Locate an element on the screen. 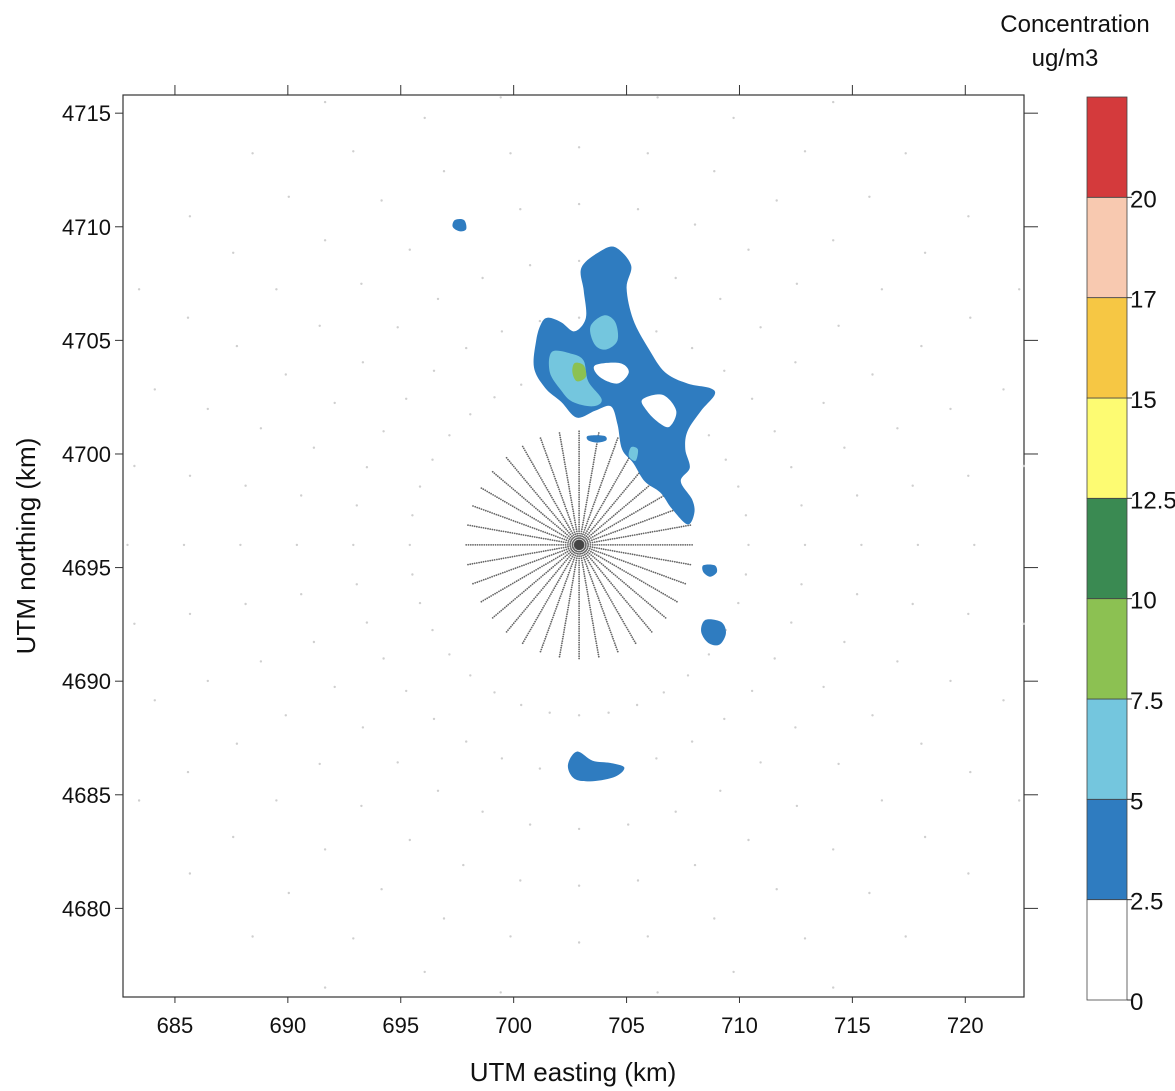  colorbar-label: 17 is located at coordinates (1143, 300).